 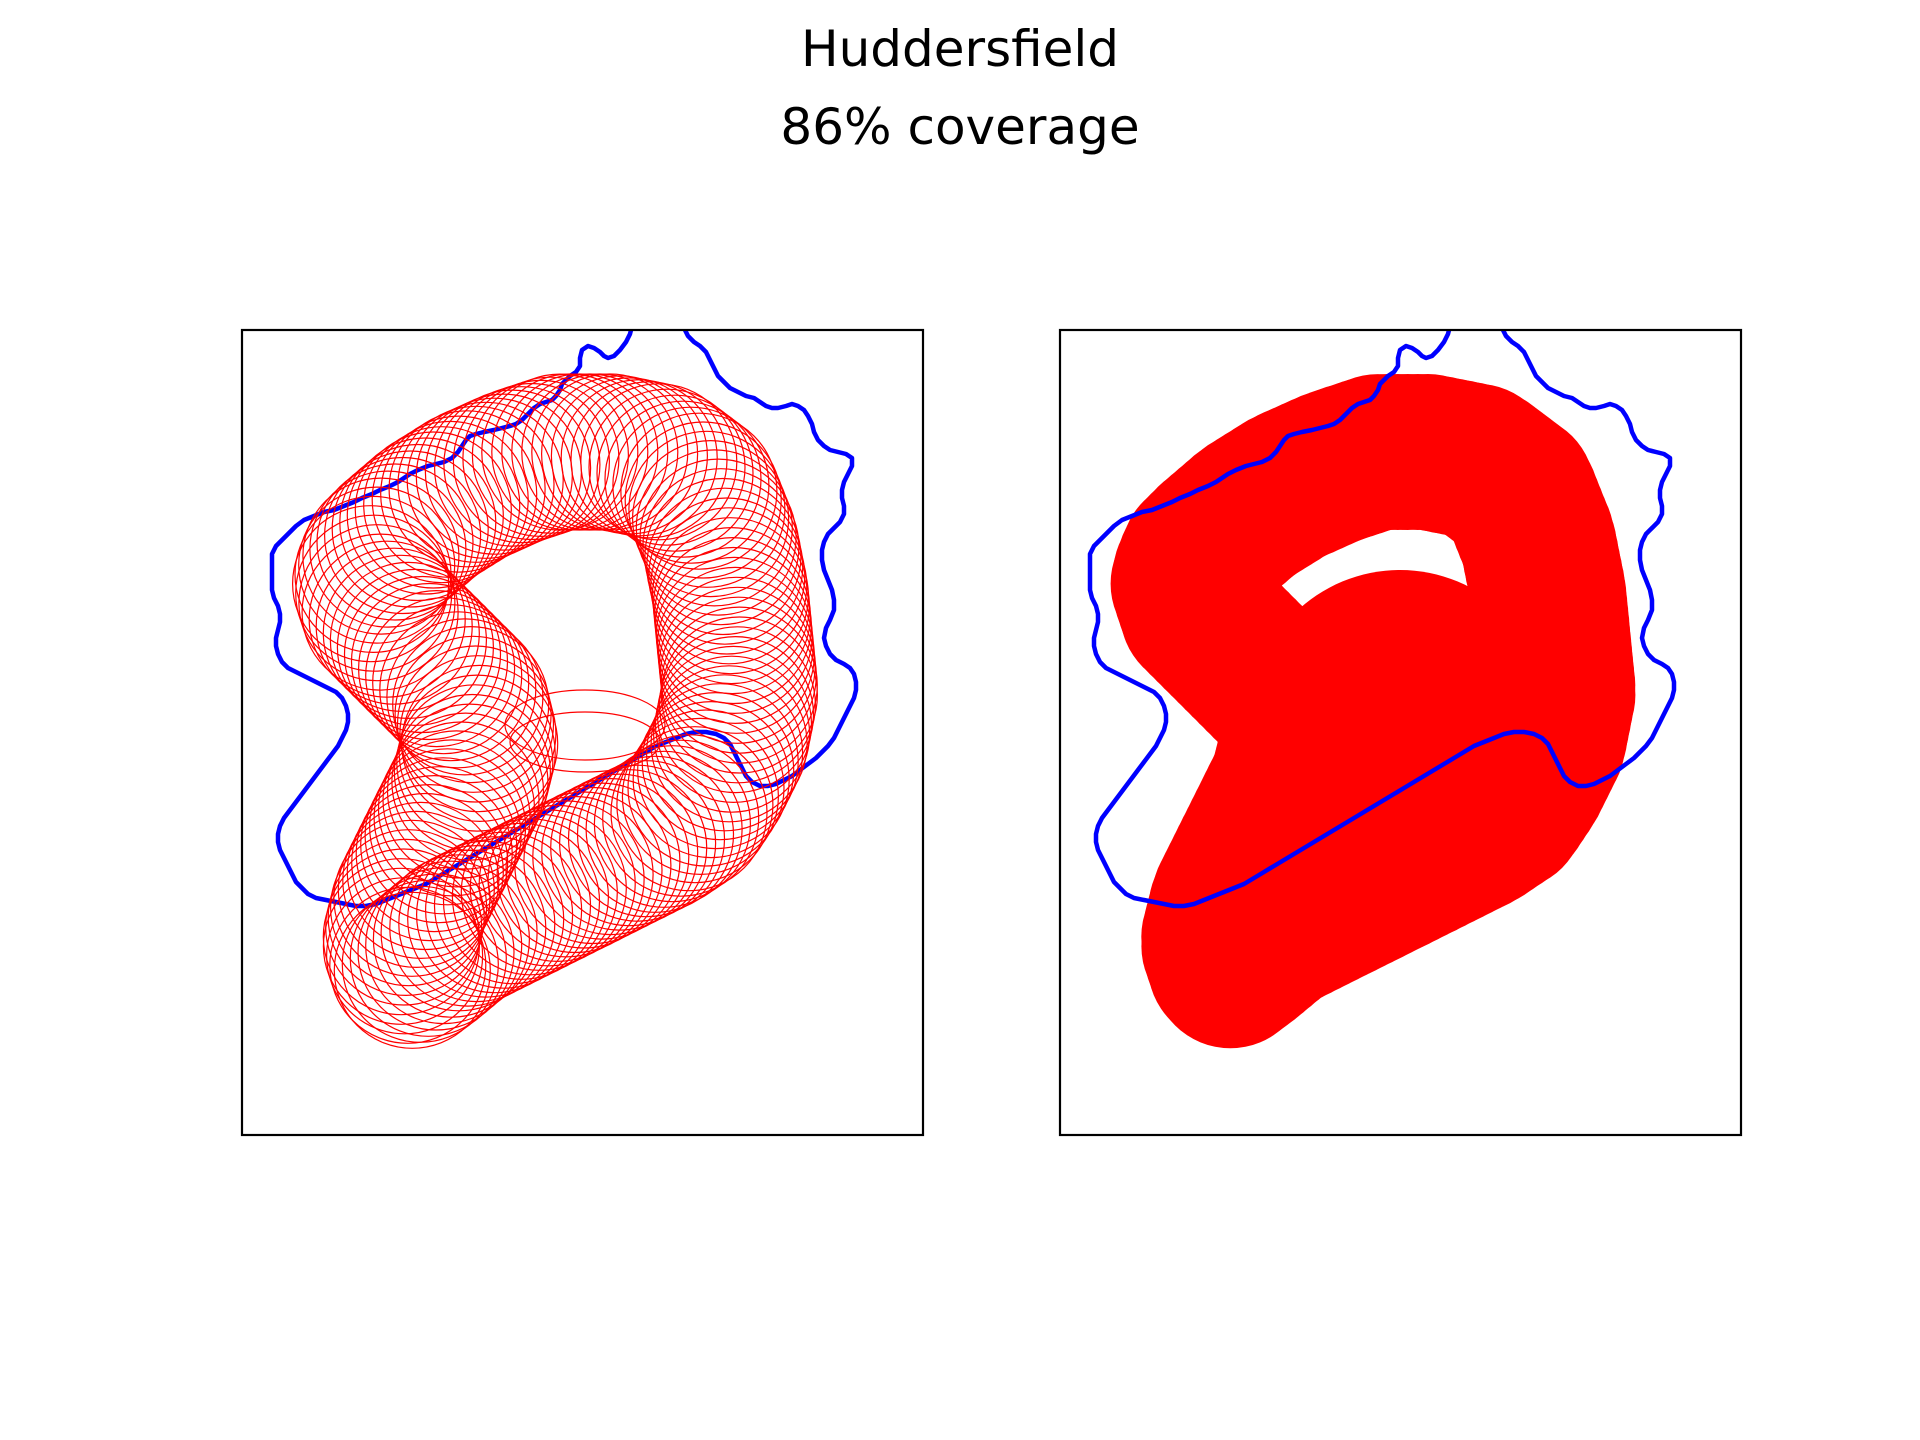 I want to click on coverage-core, so click(x=1400, y=720).